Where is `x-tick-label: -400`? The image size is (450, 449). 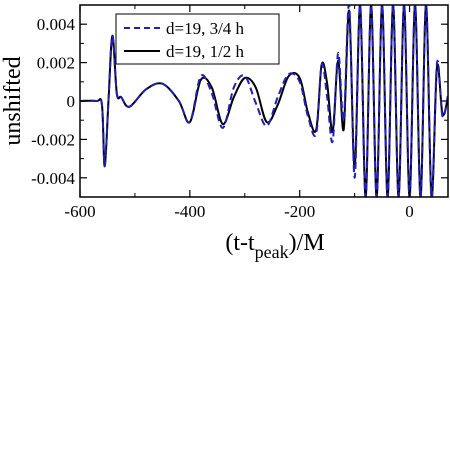 x-tick-label: -400 is located at coordinates (189, 211).